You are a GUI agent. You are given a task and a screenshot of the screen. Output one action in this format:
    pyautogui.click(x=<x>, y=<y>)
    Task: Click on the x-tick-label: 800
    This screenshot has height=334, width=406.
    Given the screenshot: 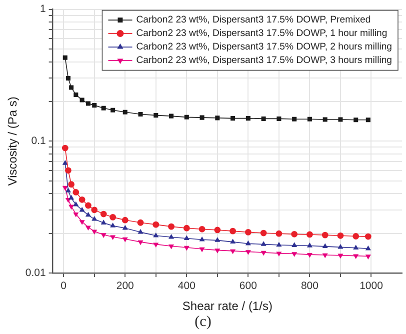 What is the action you would take?
    pyautogui.click(x=309, y=286)
    